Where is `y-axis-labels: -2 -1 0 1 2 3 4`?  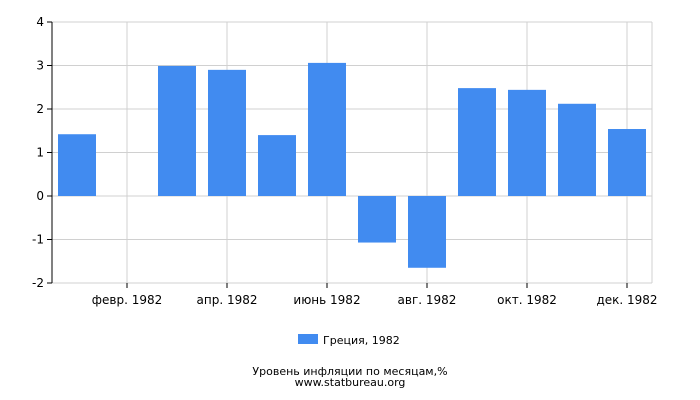 y-axis-labels: -2 -1 0 1 2 3 4 is located at coordinates (38, 152).